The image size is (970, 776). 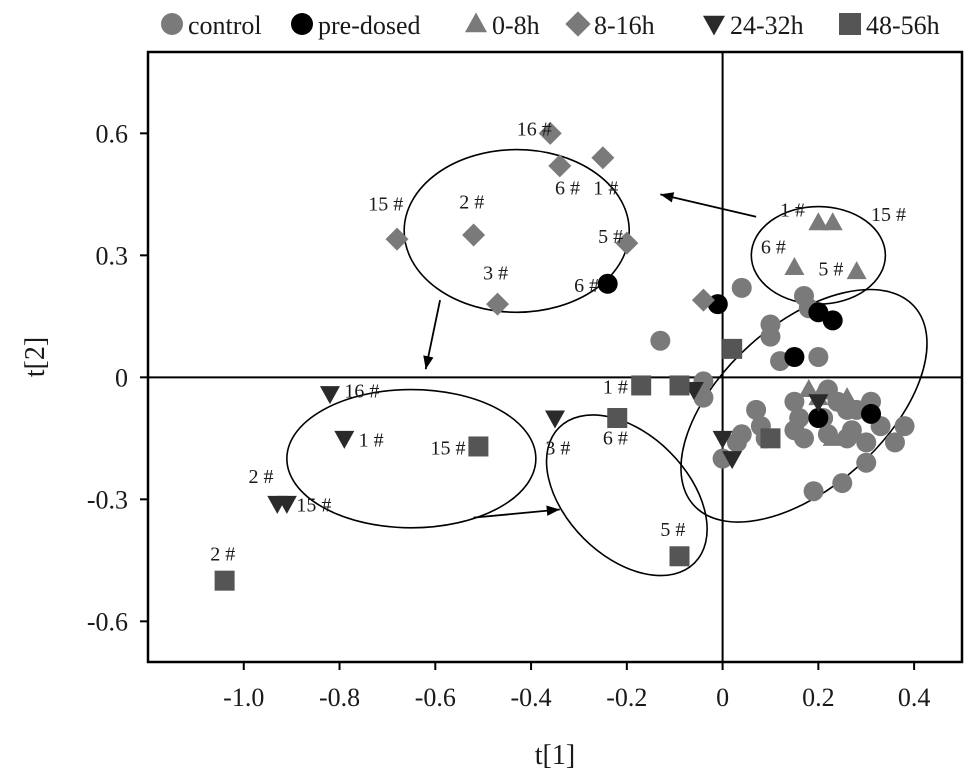 What do you see at coordinates (818, 697) in the screenshot?
I see `x-tick-label: 0.2` at bounding box center [818, 697].